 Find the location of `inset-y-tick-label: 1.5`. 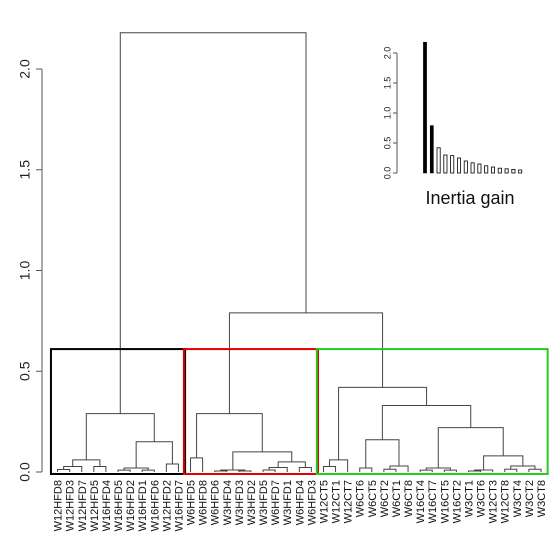

inset-y-tick-label: 1.5 is located at coordinates (387, 83).